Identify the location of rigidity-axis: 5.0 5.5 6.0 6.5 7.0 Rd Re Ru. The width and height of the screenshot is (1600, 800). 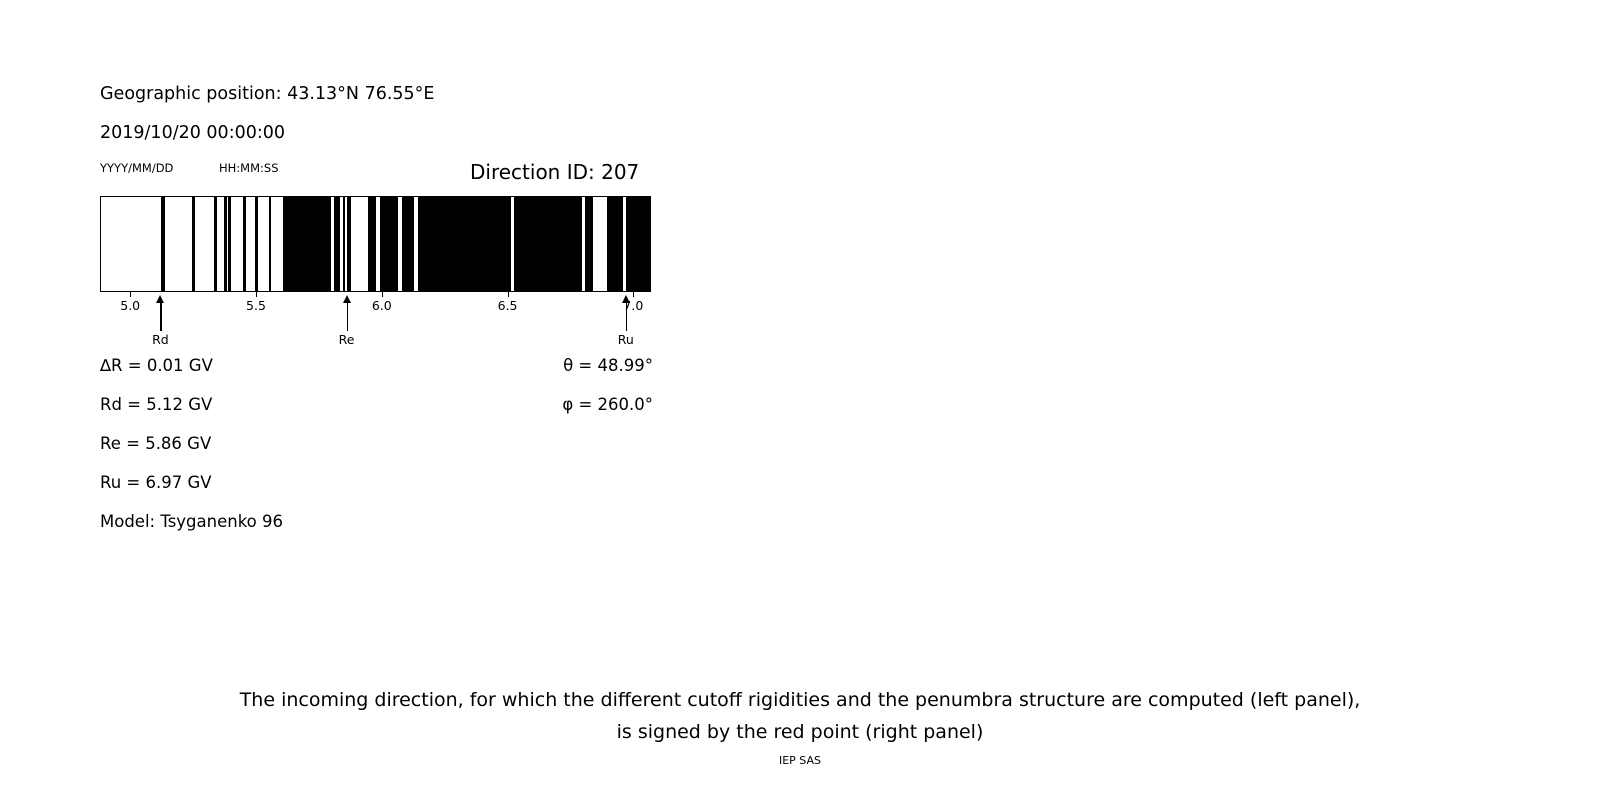
(375, 322).